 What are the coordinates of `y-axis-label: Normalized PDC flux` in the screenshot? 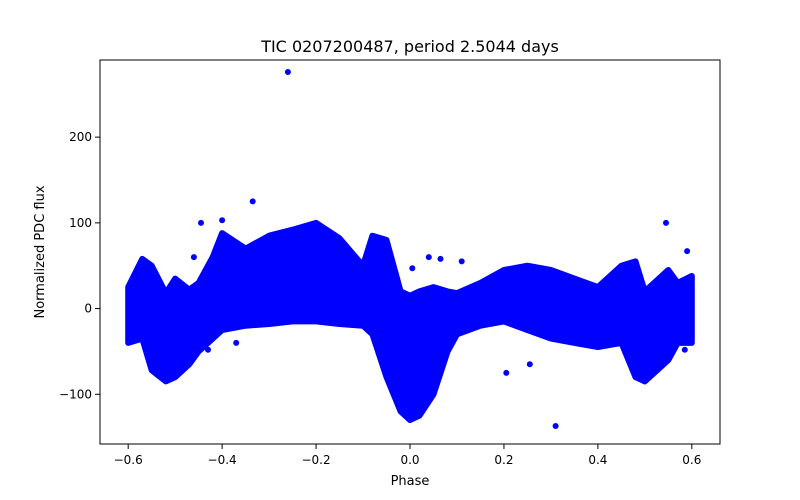 It's located at (40, 251).